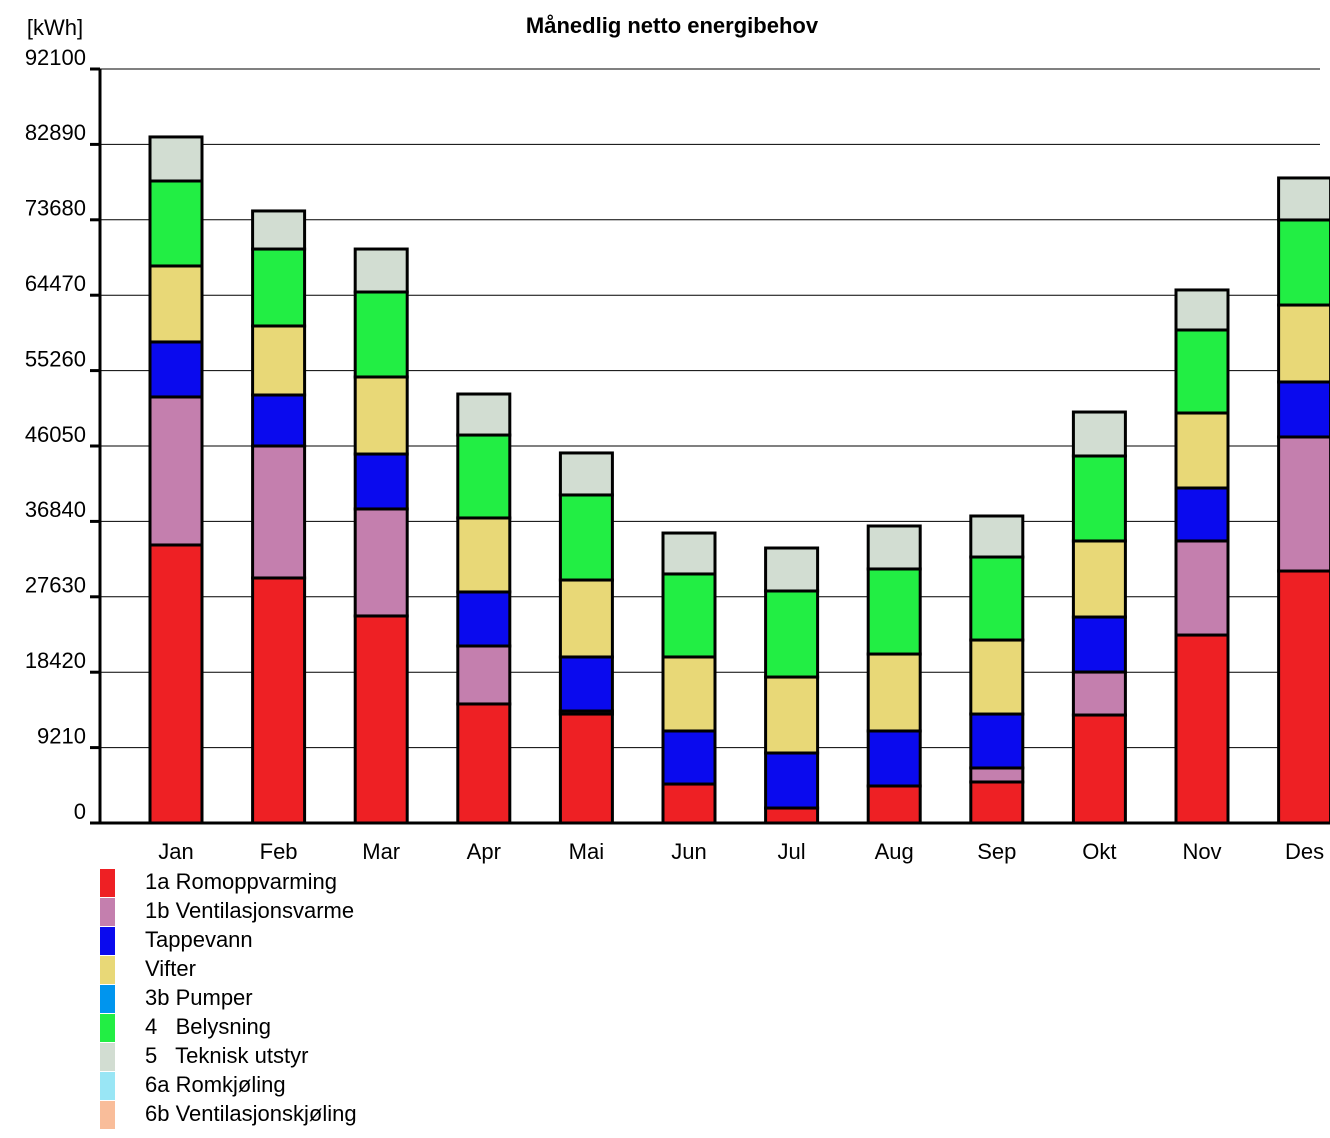 This screenshot has height=1138, width=1330. Describe the element at coordinates (215, 1084) in the screenshot. I see `legend-label: 6a Romkjøling` at that location.